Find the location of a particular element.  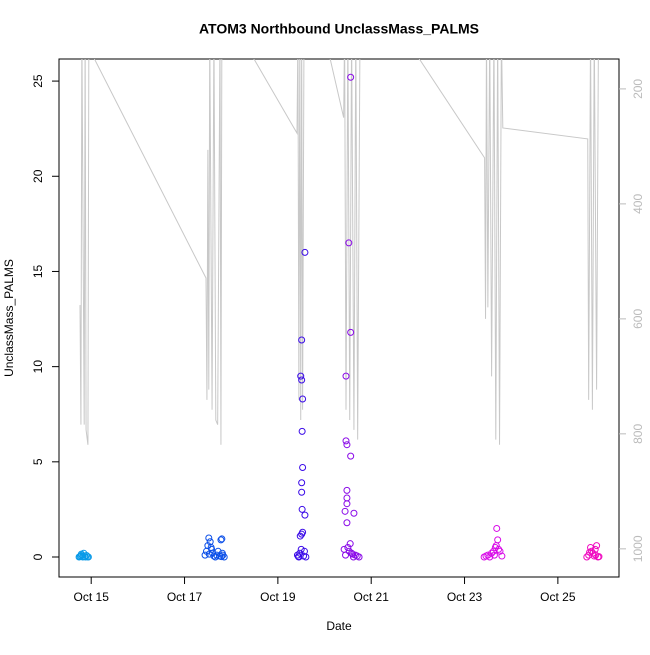

y-tick-label: 25 is located at coordinates (38, 81).